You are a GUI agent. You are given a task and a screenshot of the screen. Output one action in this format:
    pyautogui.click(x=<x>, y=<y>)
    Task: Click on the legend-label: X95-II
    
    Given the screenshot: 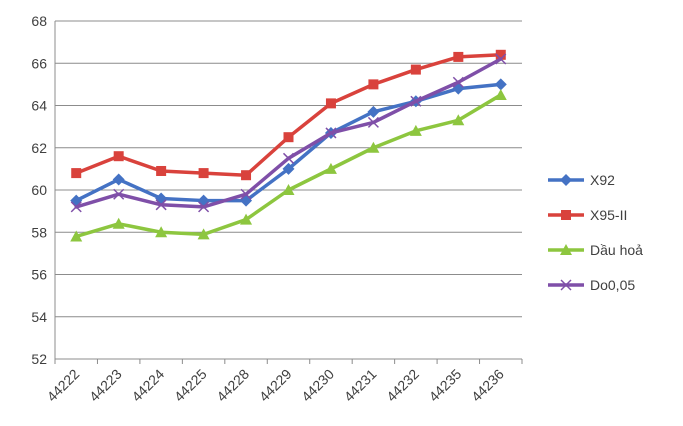 What is the action you would take?
    pyautogui.click(x=608, y=215)
    